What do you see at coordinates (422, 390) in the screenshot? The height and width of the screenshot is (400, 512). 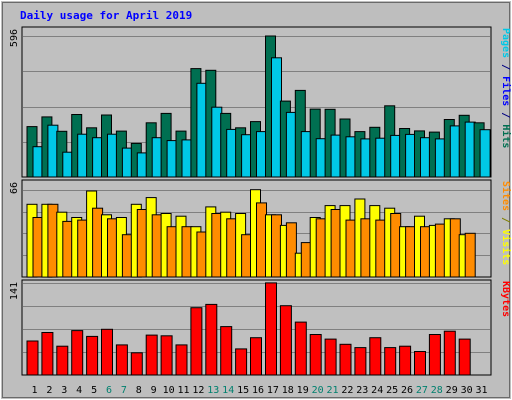 I see `x-tick-label-27: 27` at bounding box center [422, 390].